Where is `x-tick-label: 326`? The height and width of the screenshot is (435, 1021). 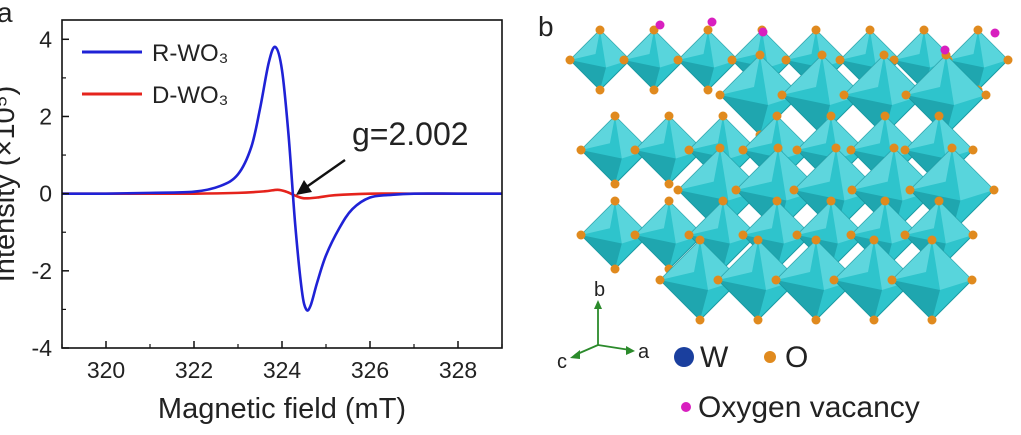 x-tick-label: 326 is located at coordinates (370, 370).